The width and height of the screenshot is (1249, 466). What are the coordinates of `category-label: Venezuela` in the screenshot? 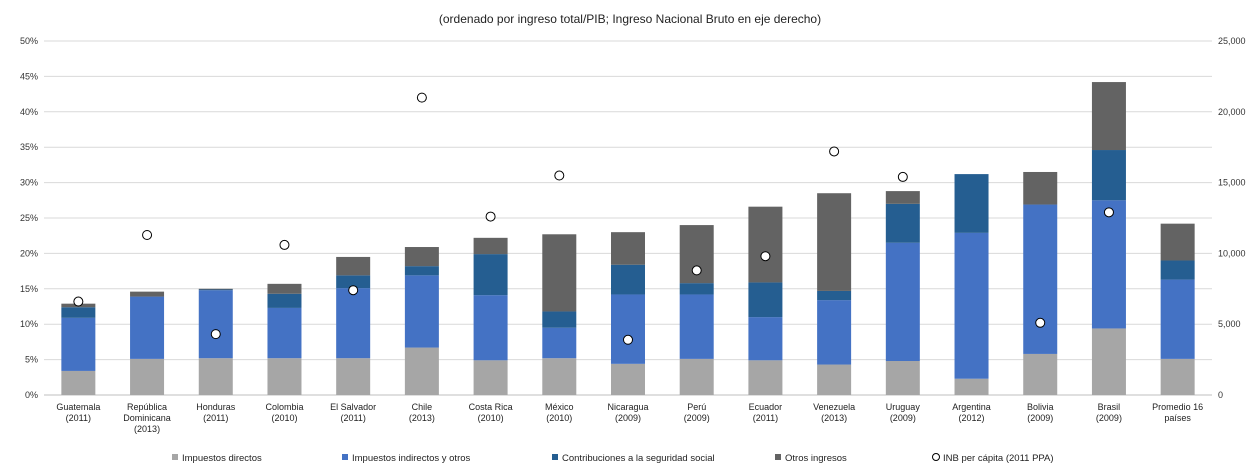 It's located at (834, 407).